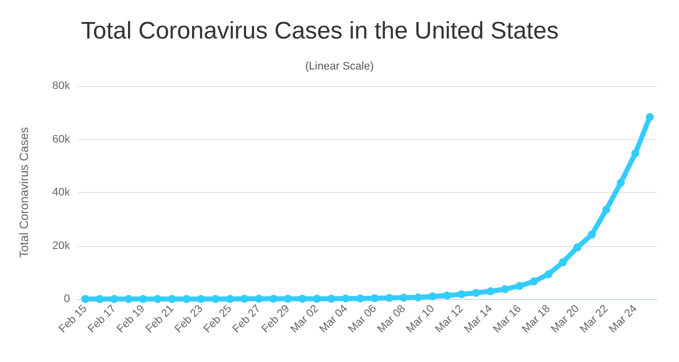 The width and height of the screenshot is (679, 362). I want to click on chart-subtitle: (Linear Scale), so click(339, 66).